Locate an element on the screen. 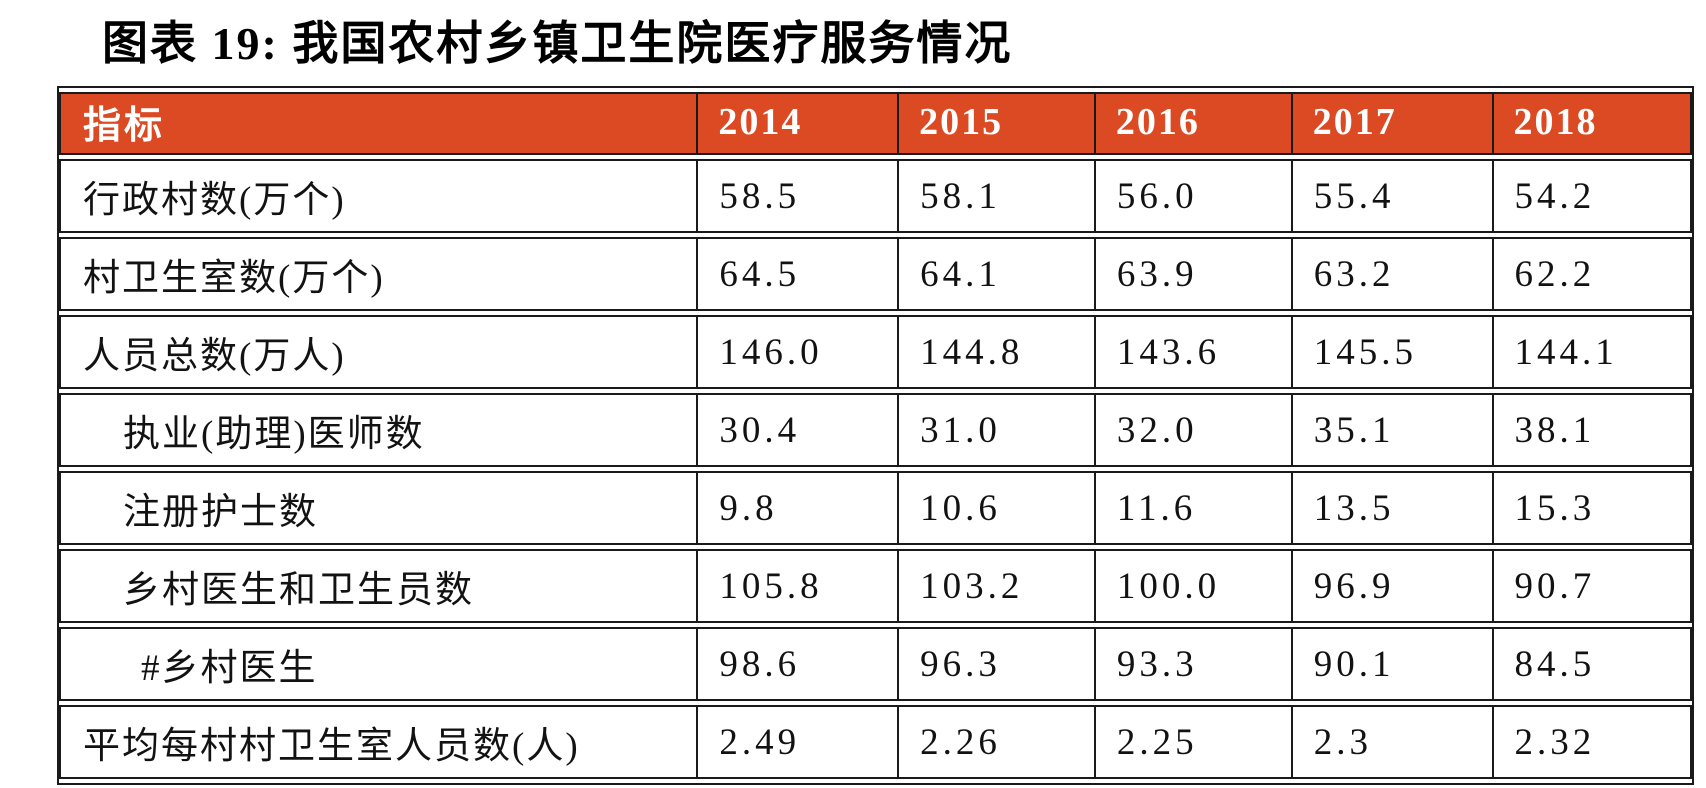 The image size is (1706, 788). table-row-avg-personnel-per-clinic: 平均每村村卫生室人员数(人) 2.49 2.26 2.25 2.3 2.32 is located at coordinates (875, 742).